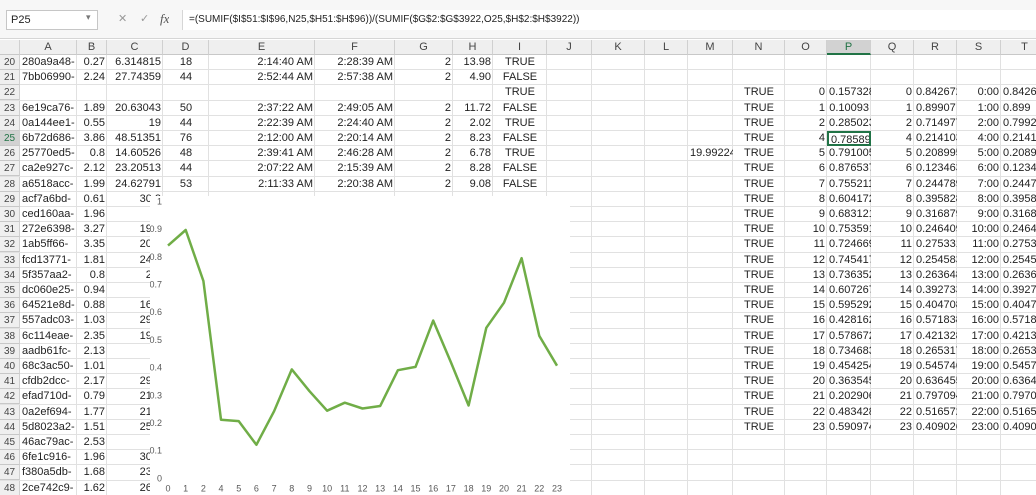  What do you see at coordinates (94, 259) in the screenshot?
I see `cell: 1.81` at bounding box center [94, 259].